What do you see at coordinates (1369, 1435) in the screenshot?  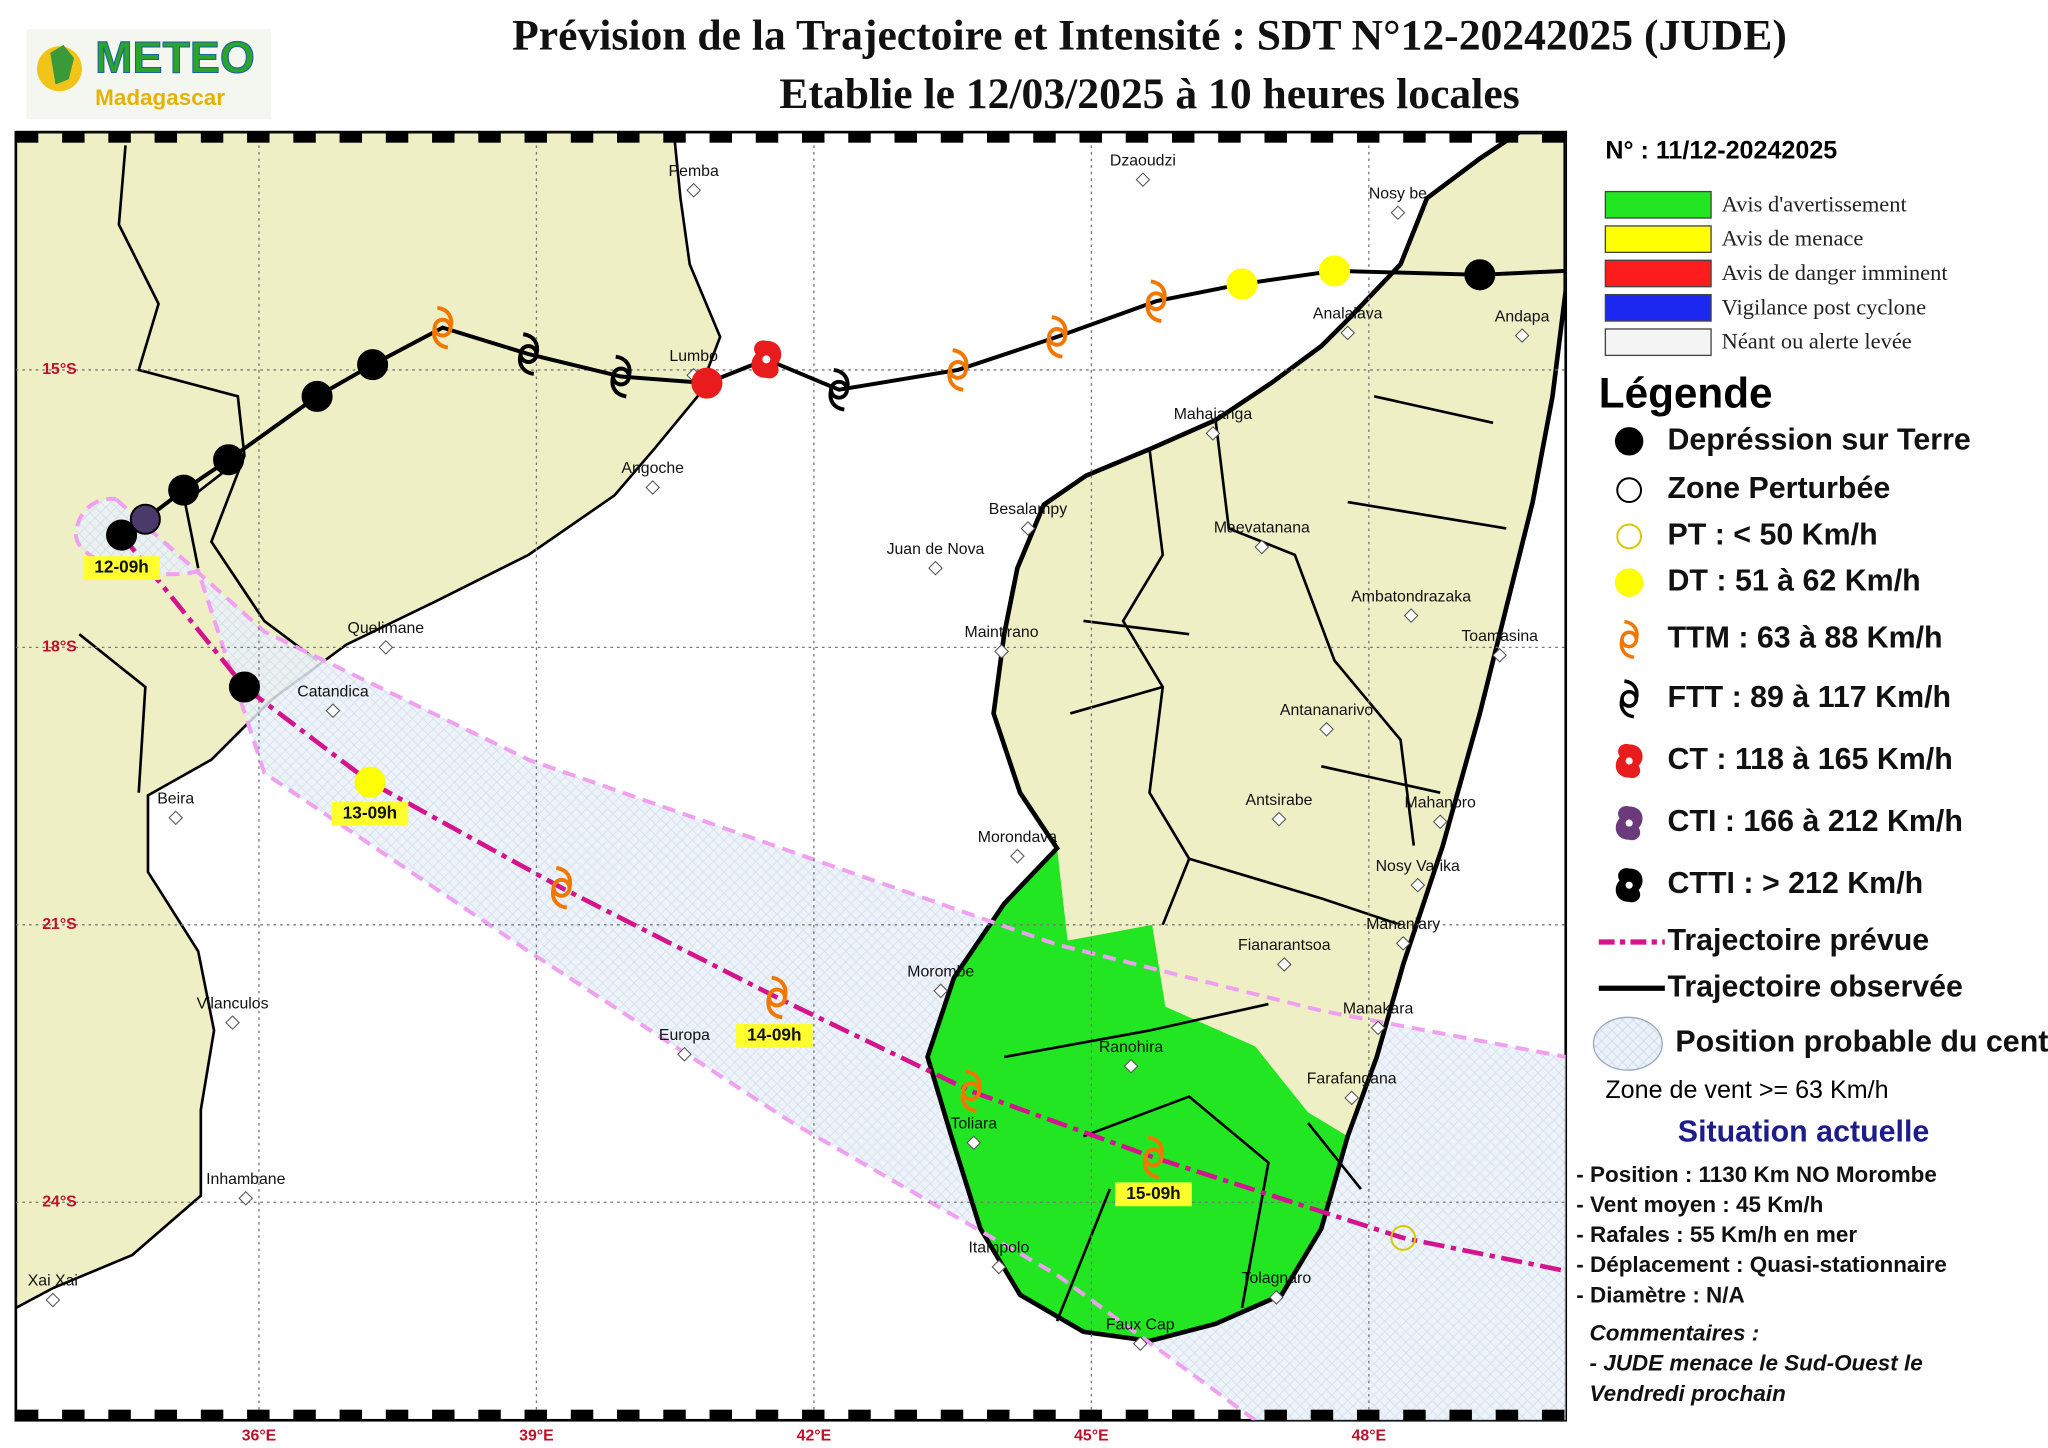 I see `lon-label: 48°E` at bounding box center [1369, 1435].